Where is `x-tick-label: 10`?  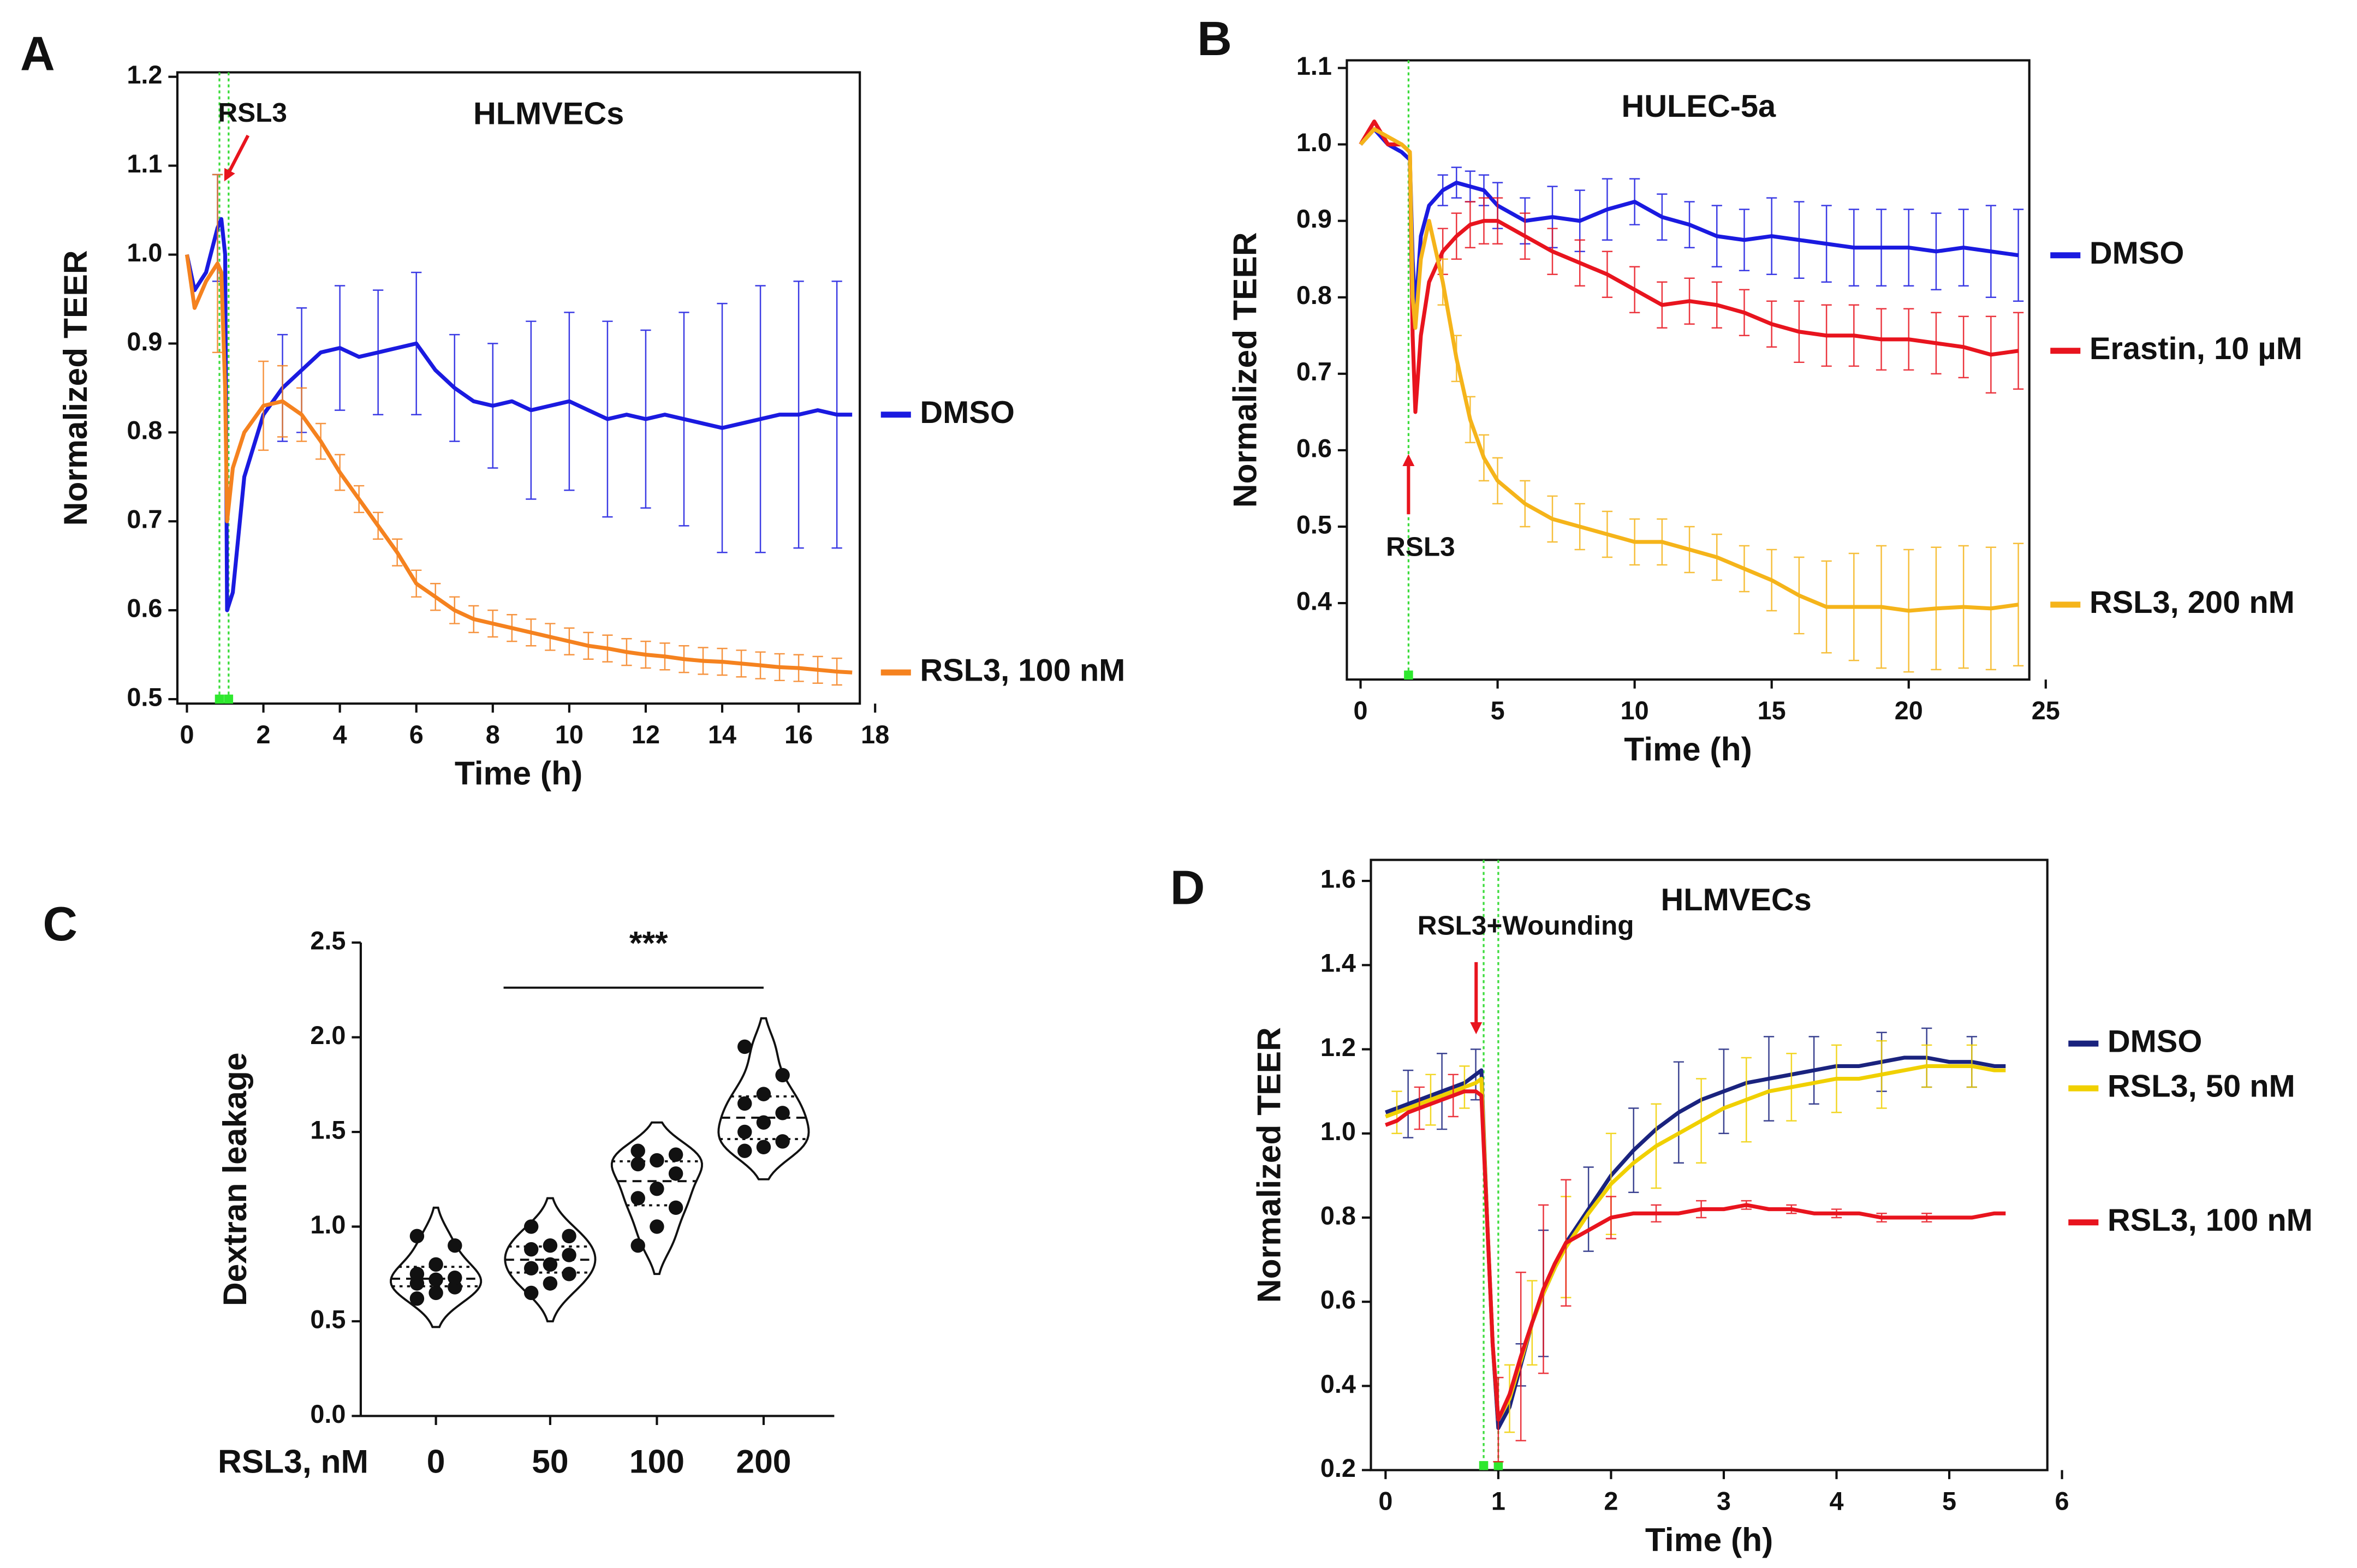 x-tick-label: 10 is located at coordinates (1635, 711).